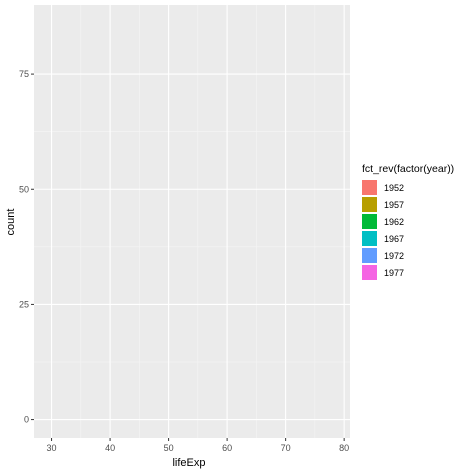 This screenshot has height=474, width=474. I want to click on legend-label-1977: 1977, so click(394, 273).